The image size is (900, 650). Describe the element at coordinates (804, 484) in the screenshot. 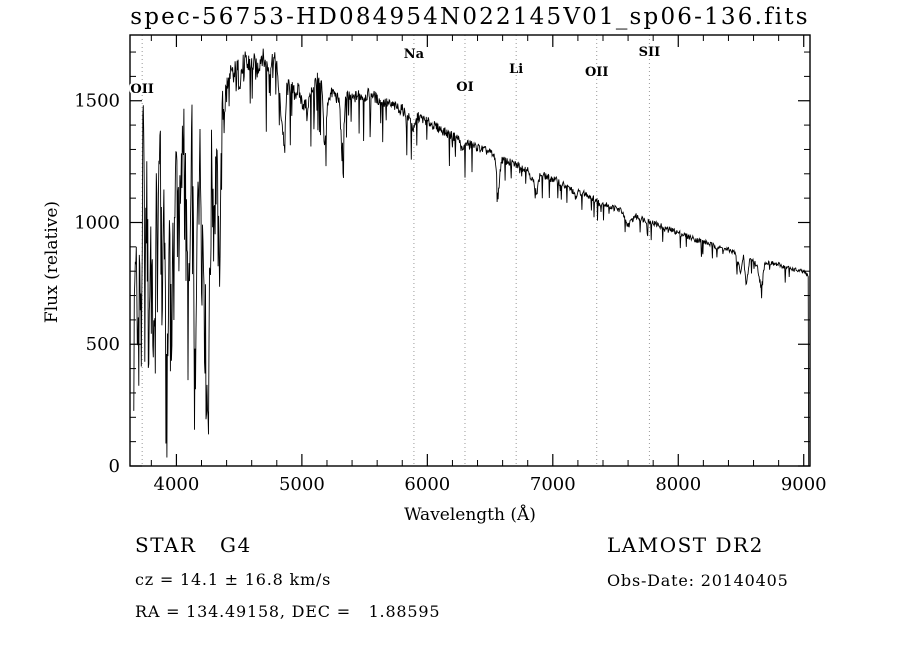

I see `x-tick-label: 9000` at that location.